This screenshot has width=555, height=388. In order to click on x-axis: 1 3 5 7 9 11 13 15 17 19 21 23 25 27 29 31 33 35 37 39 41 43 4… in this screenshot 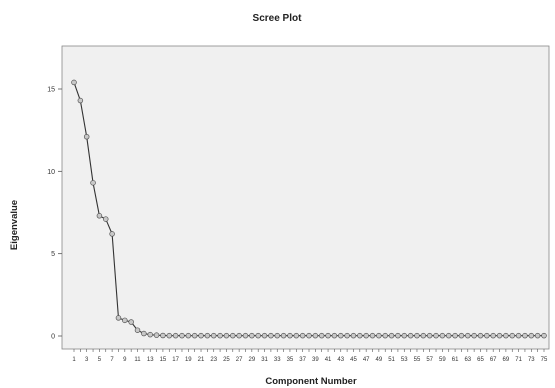, I will do `click(310, 356)`.